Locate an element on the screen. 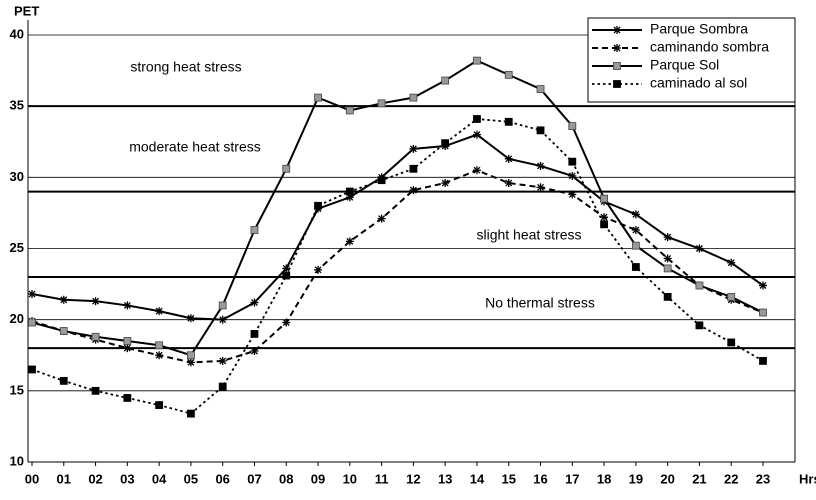 This screenshot has height=500, width=816. x-tick-label: 06 is located at coordinates (222, 478).